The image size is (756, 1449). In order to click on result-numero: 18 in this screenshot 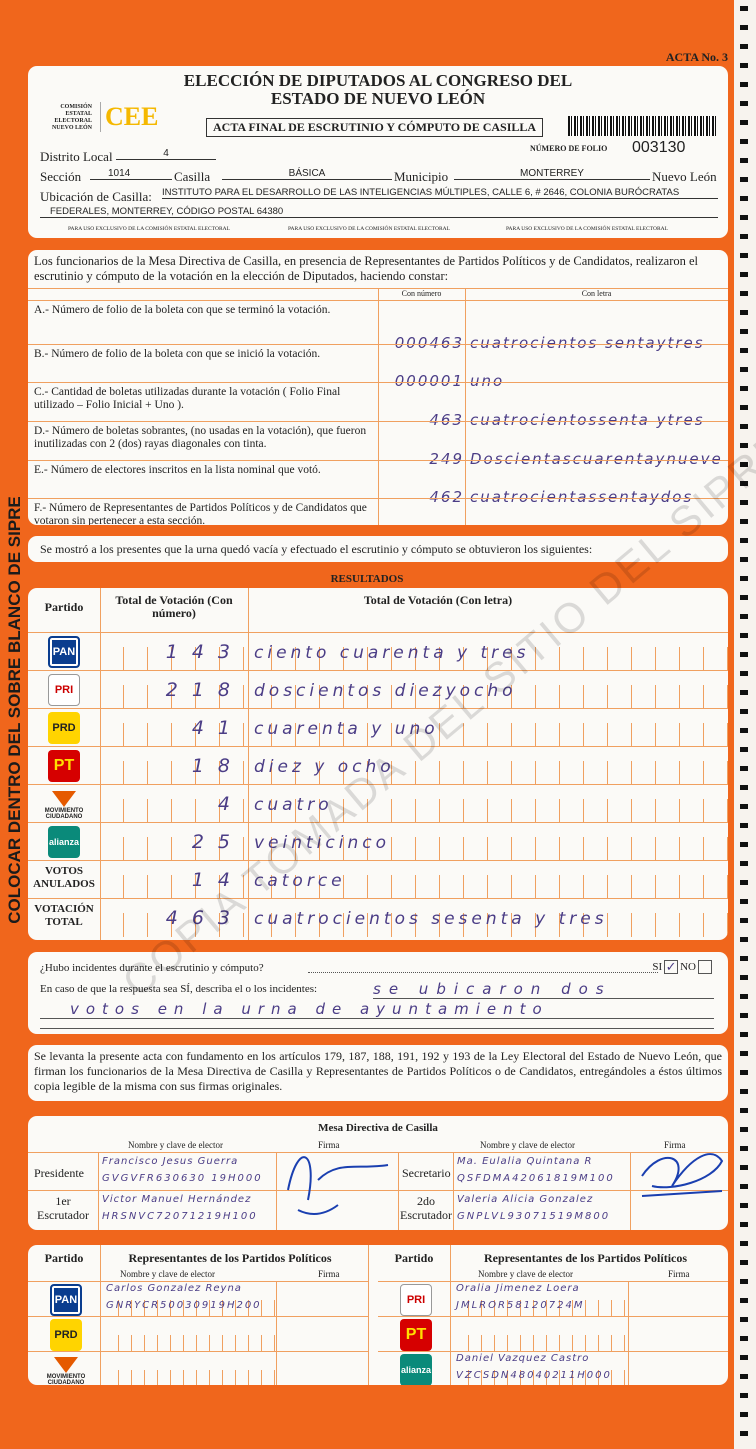, I will do `click(217, 766)`.